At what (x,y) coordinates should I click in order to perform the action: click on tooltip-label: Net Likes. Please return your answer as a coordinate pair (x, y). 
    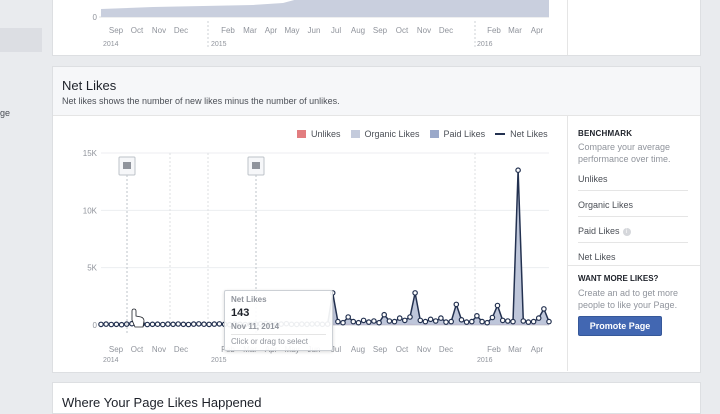
    Looking at the image, I should click on (249, 299).